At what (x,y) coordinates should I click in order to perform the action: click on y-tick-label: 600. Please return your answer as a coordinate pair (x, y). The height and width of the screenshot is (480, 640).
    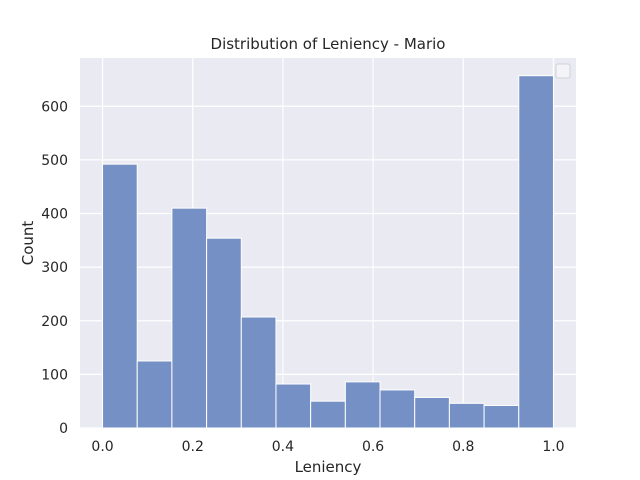
    Looking at the image, I should click on (54, 107).